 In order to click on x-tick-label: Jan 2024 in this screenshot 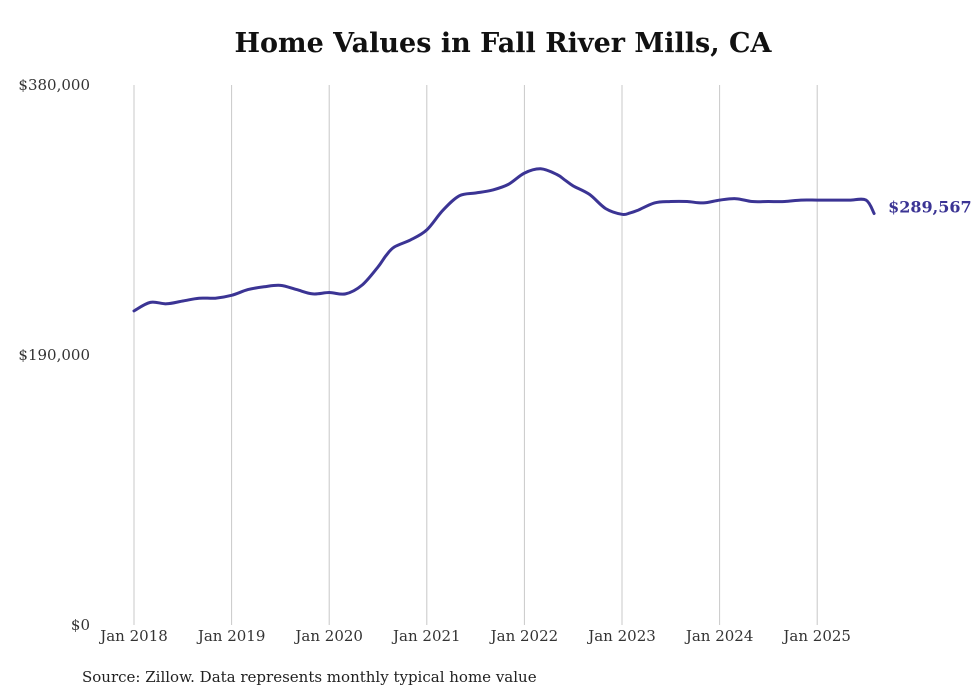, I will do `click(719, 636)`.